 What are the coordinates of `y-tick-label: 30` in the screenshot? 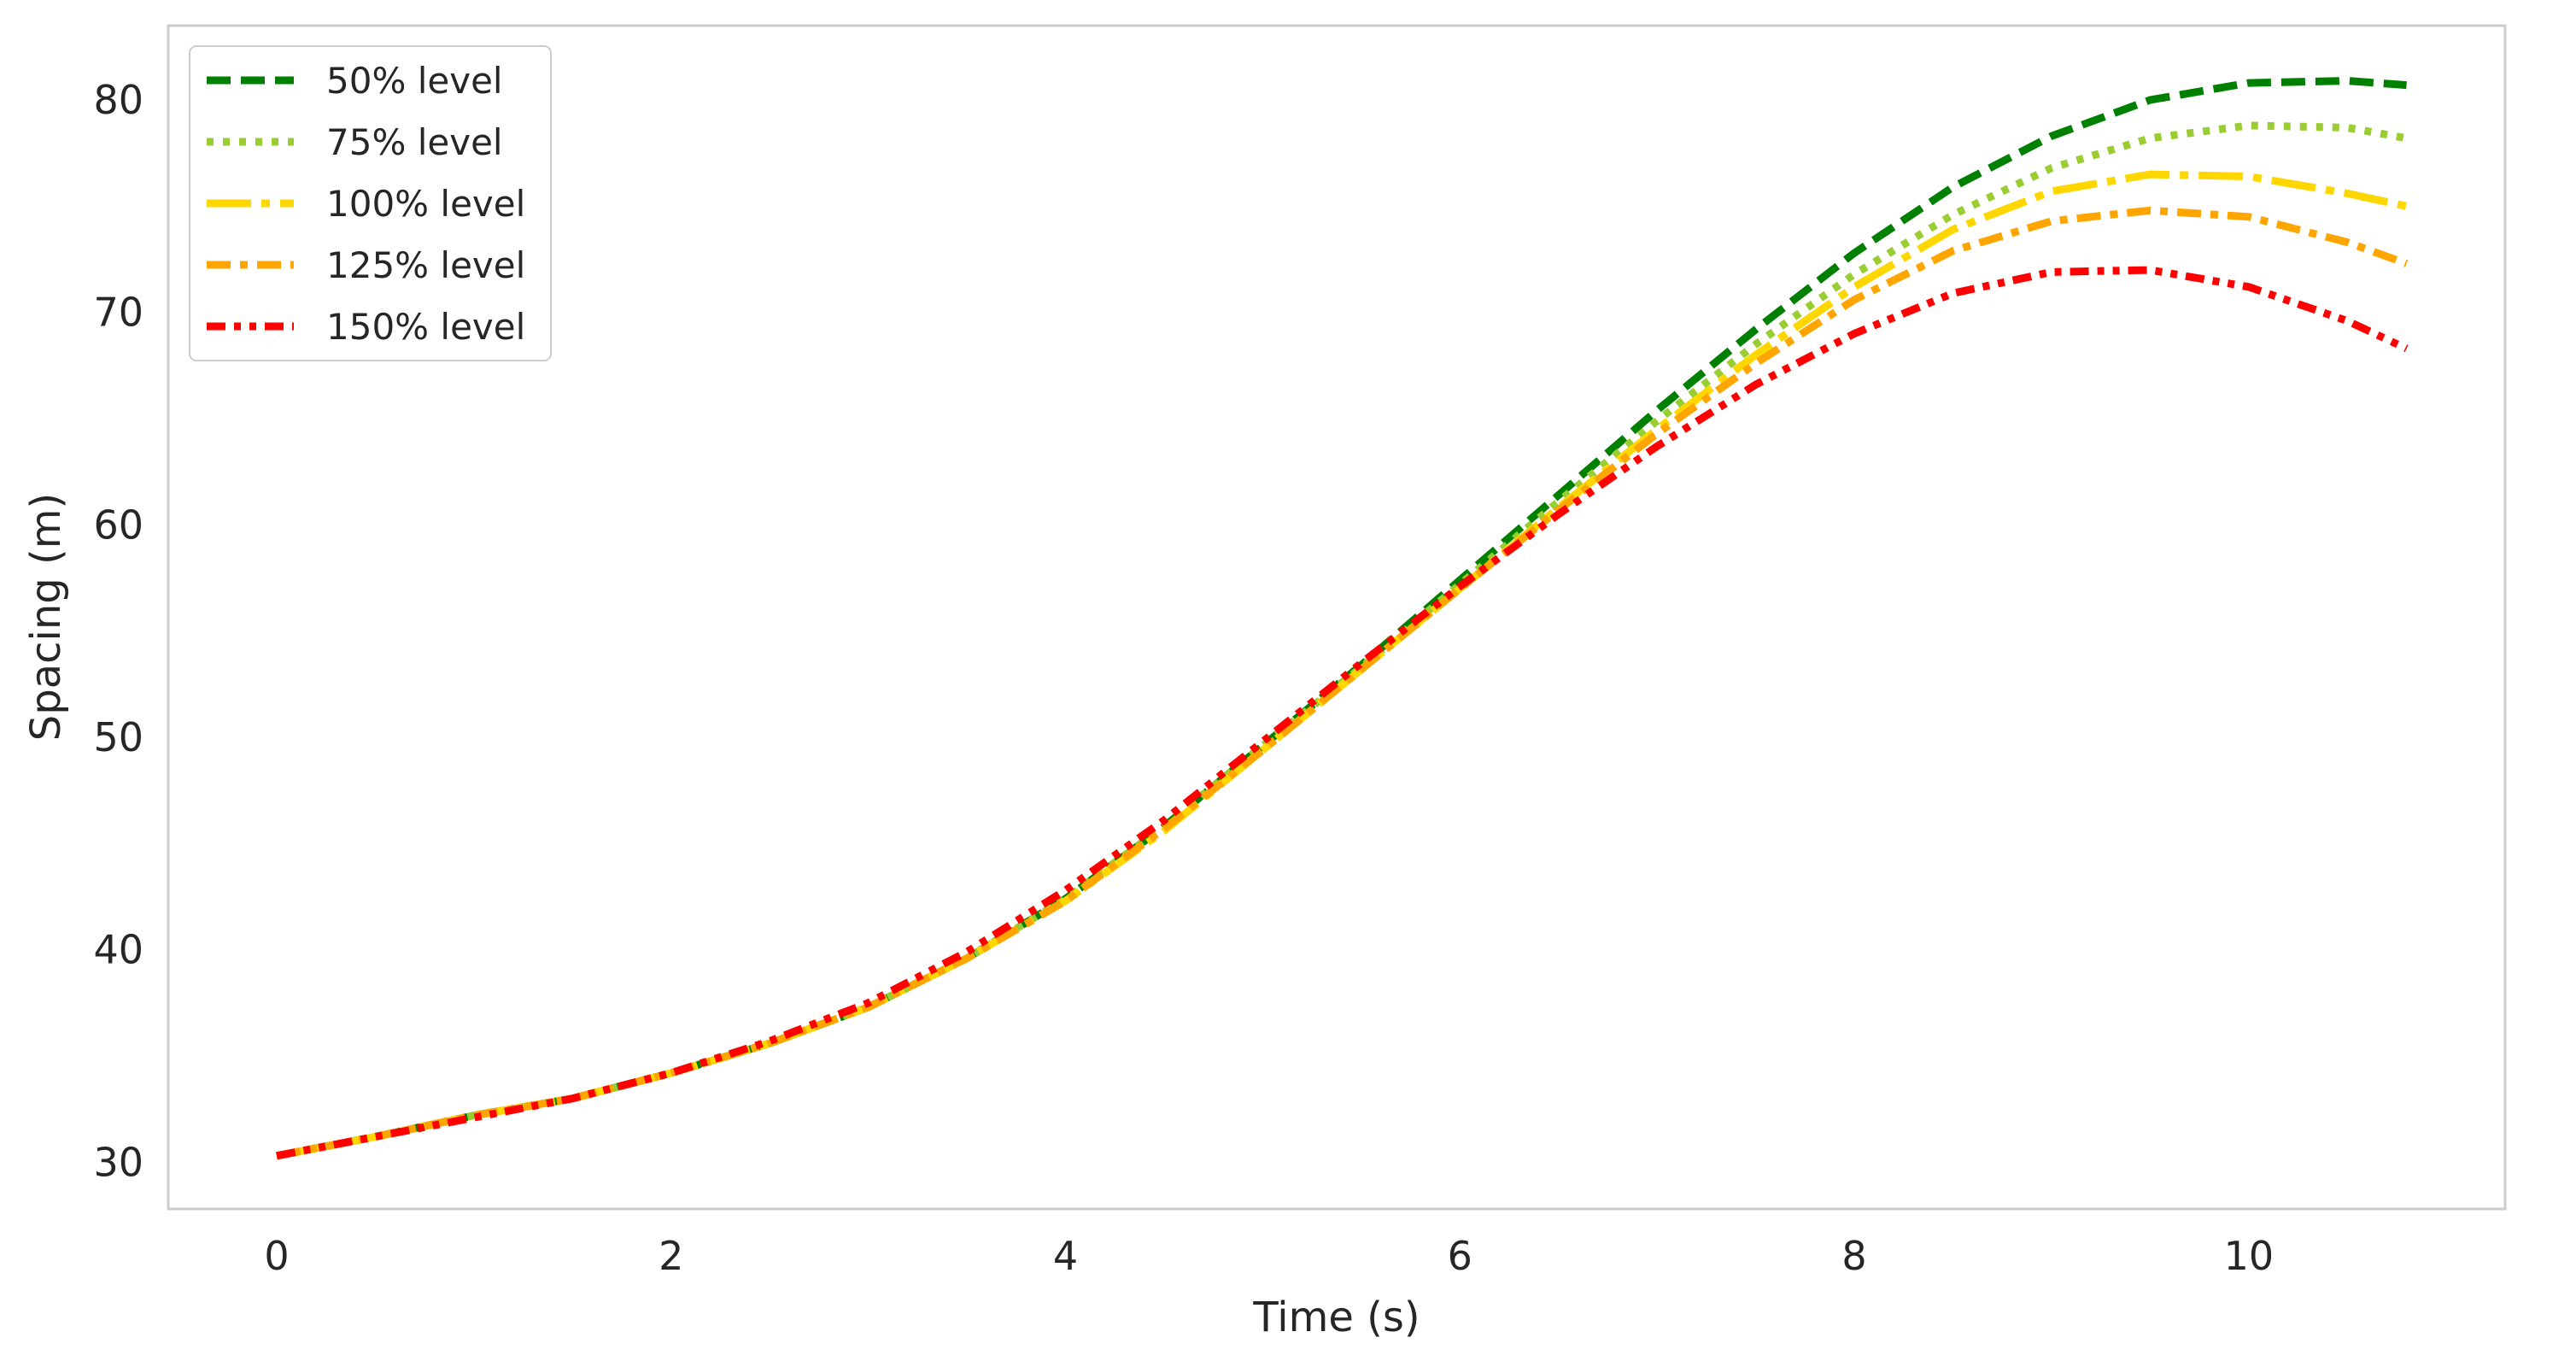 It's located at (118, 1162).